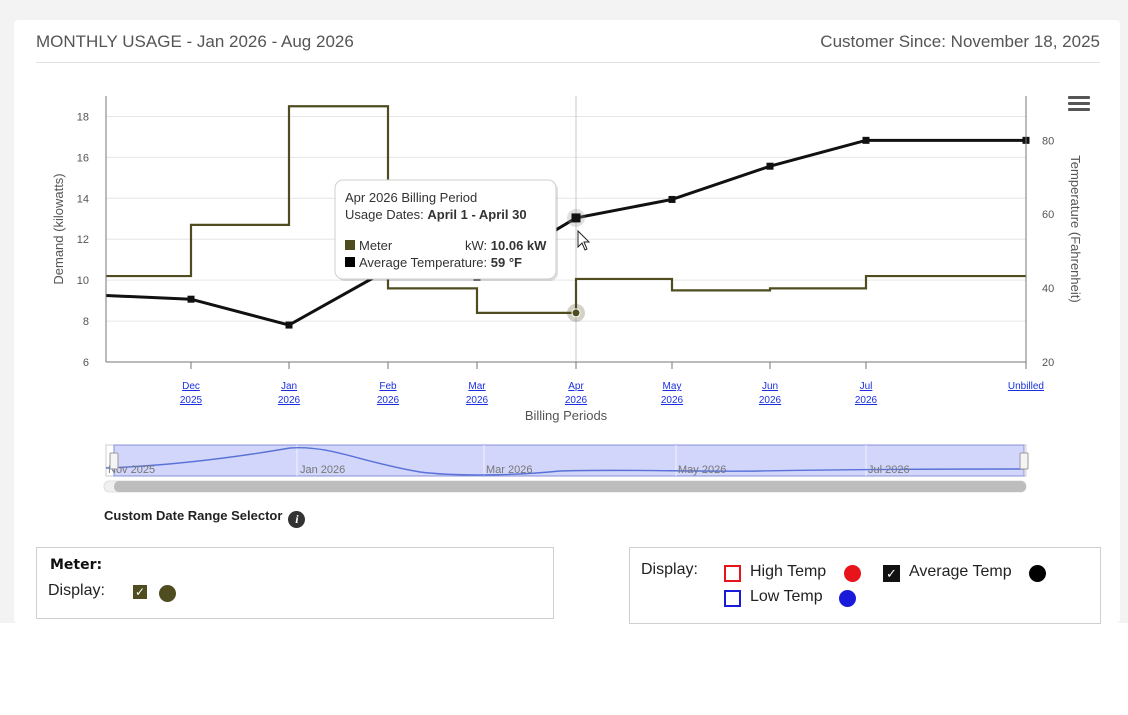 Image resolution: width=1128 pixels, height=715 pixels. What do you see at coordinates (1024, 461) in the screenshot?
I see `navigator-right-handle` at bounding box center [1024, 461].